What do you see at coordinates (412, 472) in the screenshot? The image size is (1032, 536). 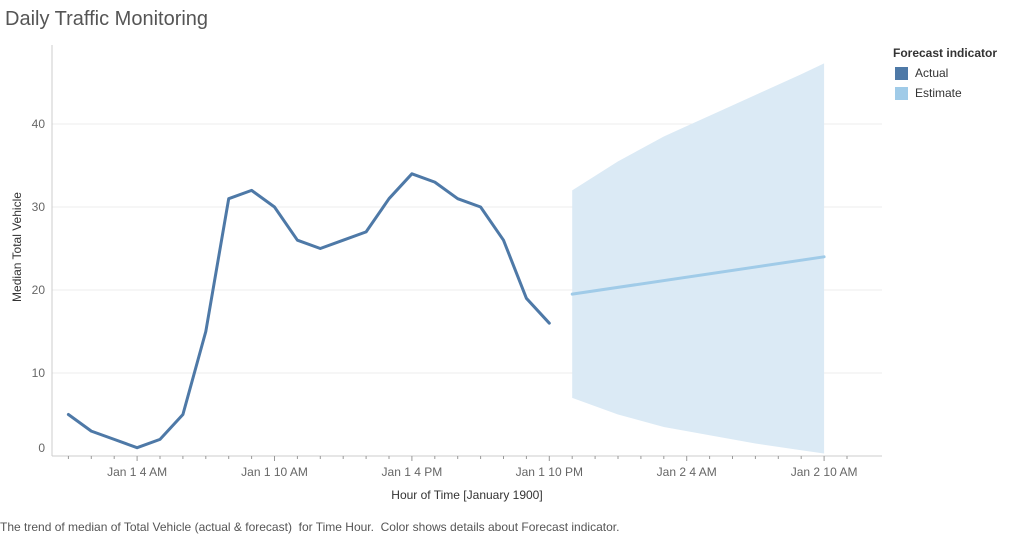 I see `x-tick-label: Jan 1 4 PM` at bounding box center [412, 472].